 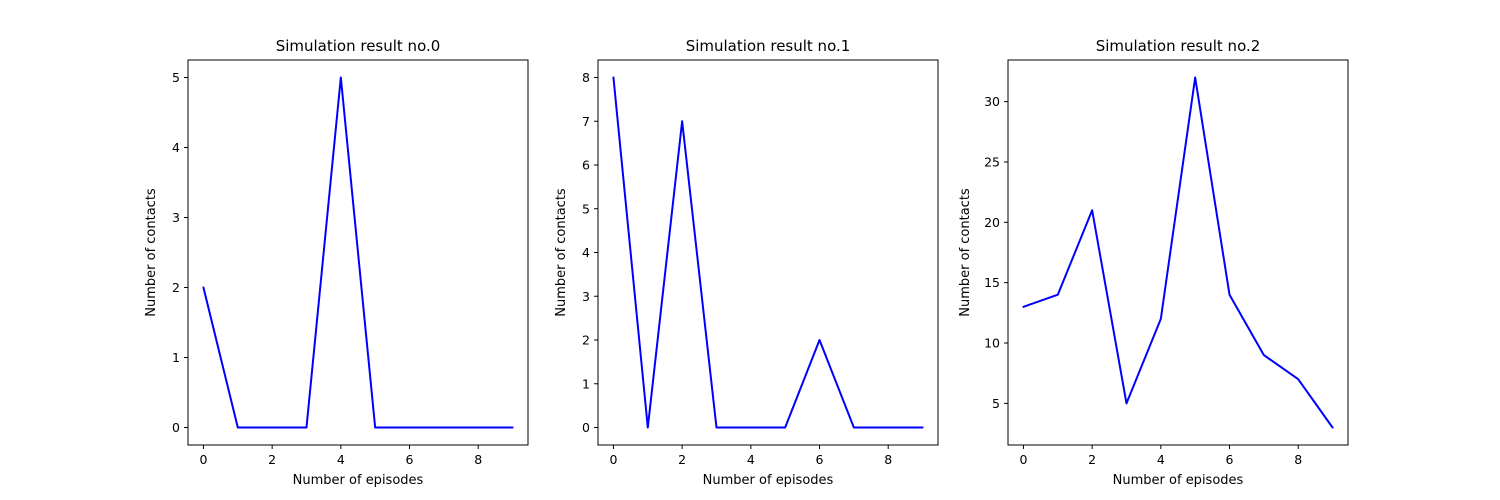 I want to click on y-tick-label: 30, so click(x=992, y=101).